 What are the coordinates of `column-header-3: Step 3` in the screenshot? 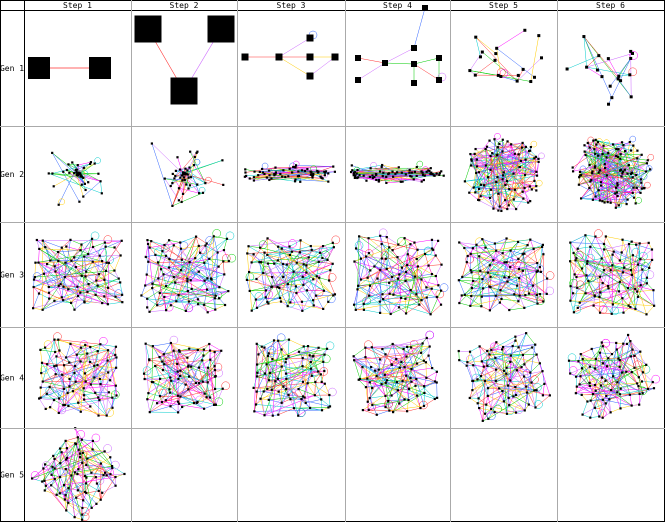 It's located at (291, 5).